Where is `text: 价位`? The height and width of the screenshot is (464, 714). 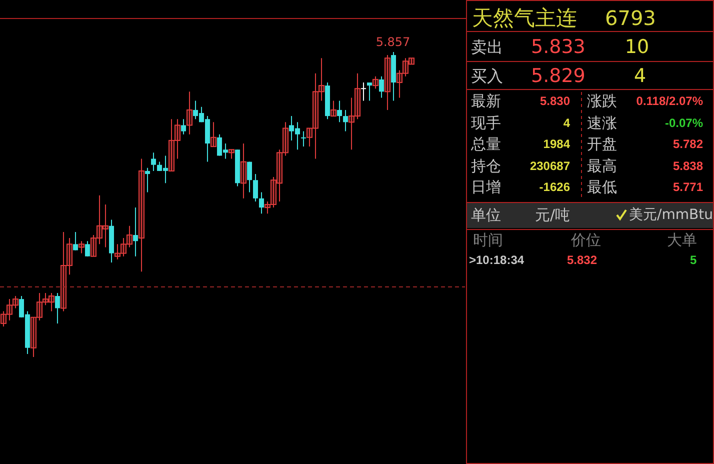
text: 价位 is located at coordinates (585, 240).